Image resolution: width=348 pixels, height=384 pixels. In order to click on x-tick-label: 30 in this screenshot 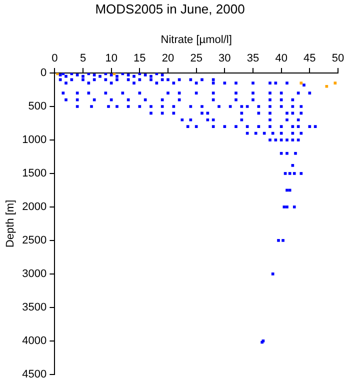, I will do `click(224, 58)`.